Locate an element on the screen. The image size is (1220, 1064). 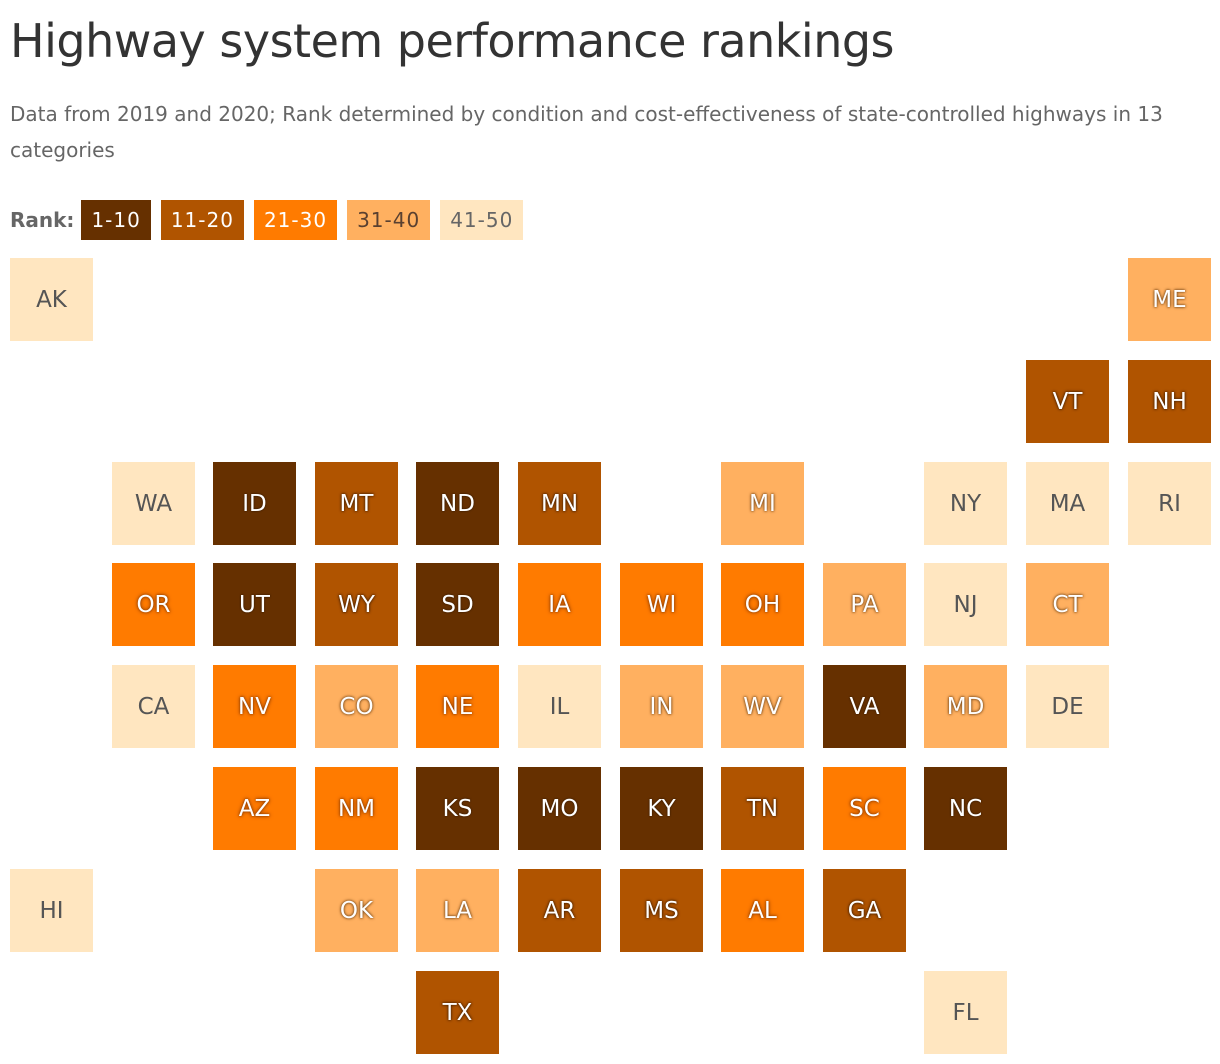
state-tile-ms: MS is located at coordinates (661, 910).